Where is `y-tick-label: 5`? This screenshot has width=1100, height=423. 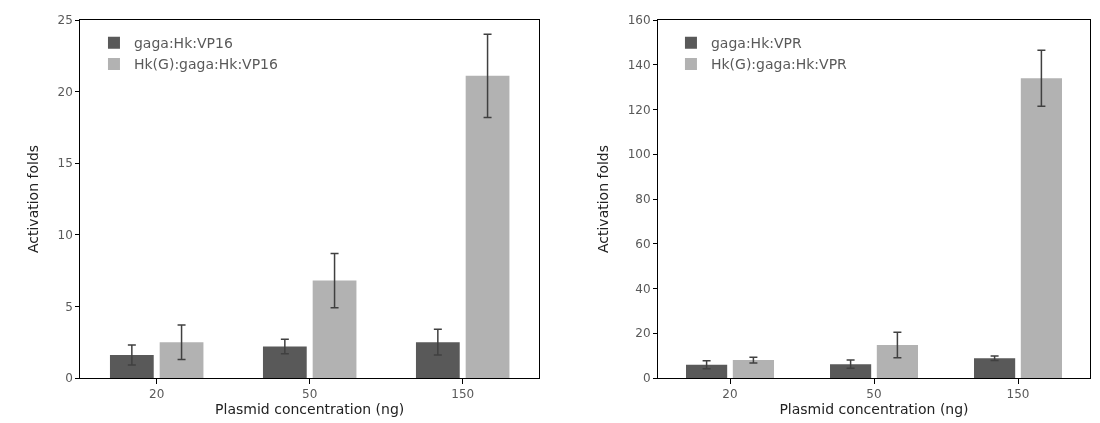
y-tick-label: 5 is located at coordinates (69, 306).